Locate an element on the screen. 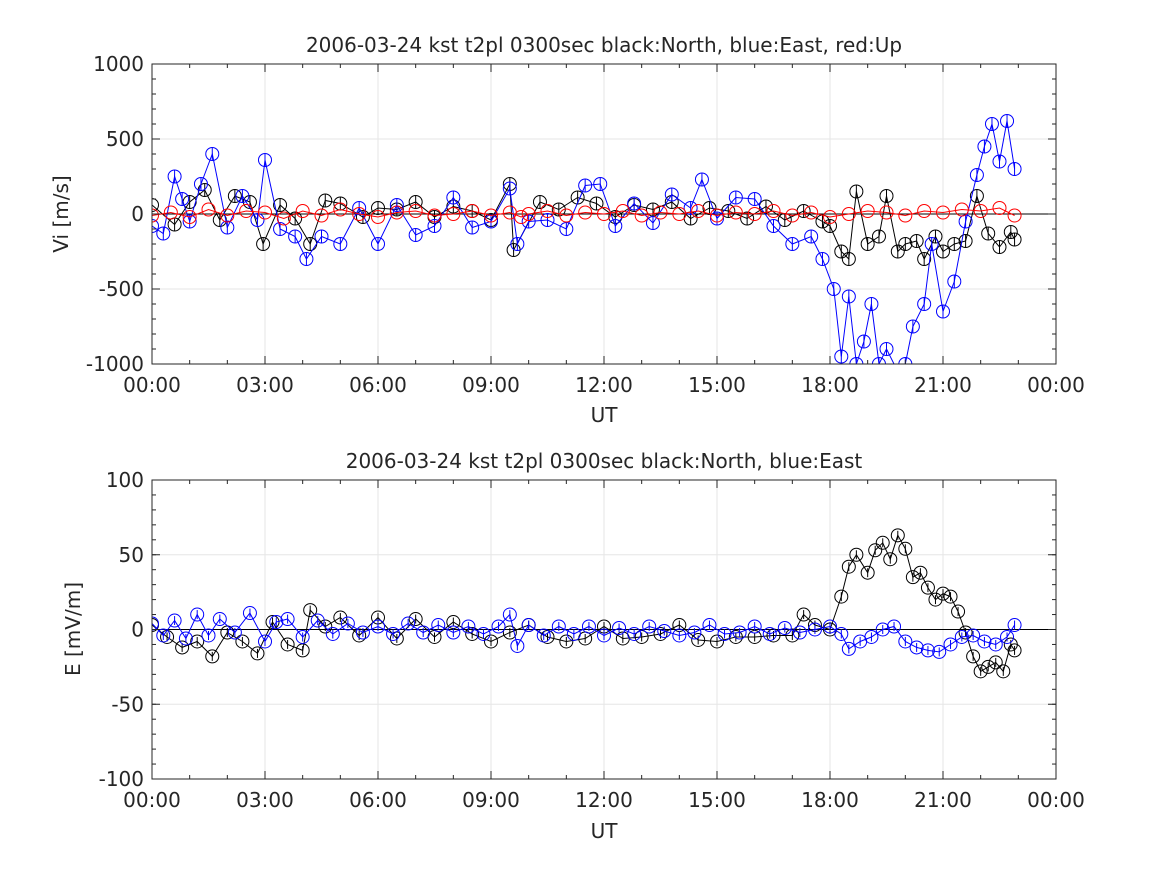 This screenshot has width=1167, height=875. y-tick-label: -100 is located at coordinates (121, 779).